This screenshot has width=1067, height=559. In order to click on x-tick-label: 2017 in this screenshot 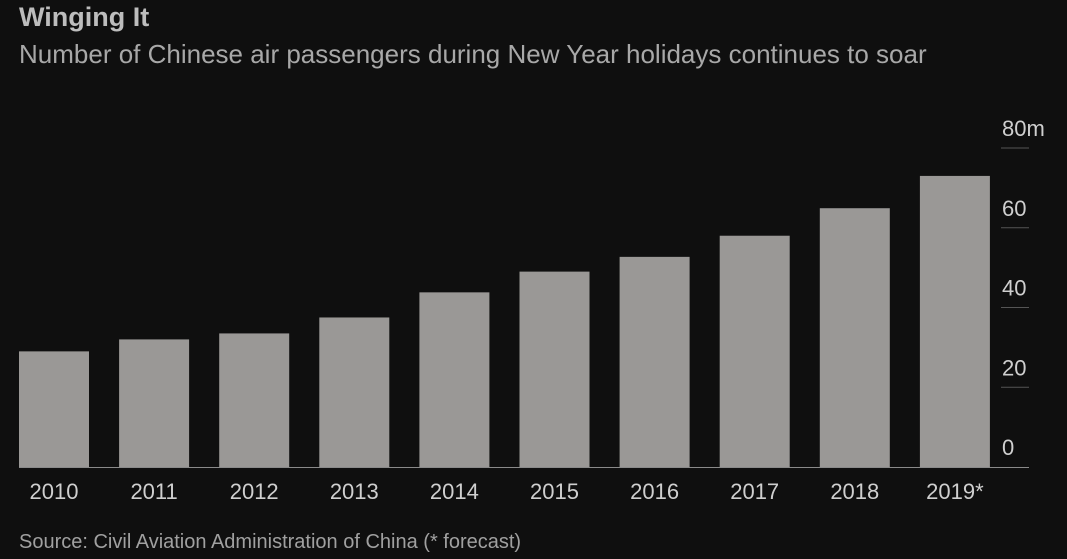, I will do `click(754, 491)`.